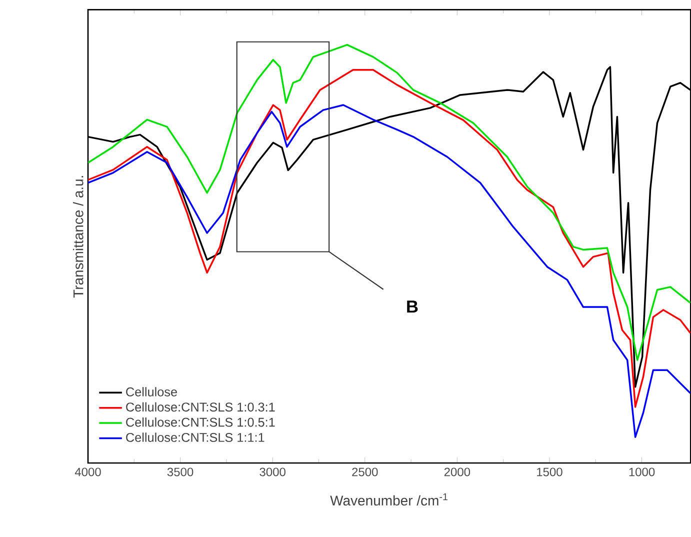 Image resolution: width=691 pixels, height=537 pixels. What do you see at coordinates (642, 472) in the screenshot?
I see `x-tick-label: 1000` at bounding box center [642, 472].